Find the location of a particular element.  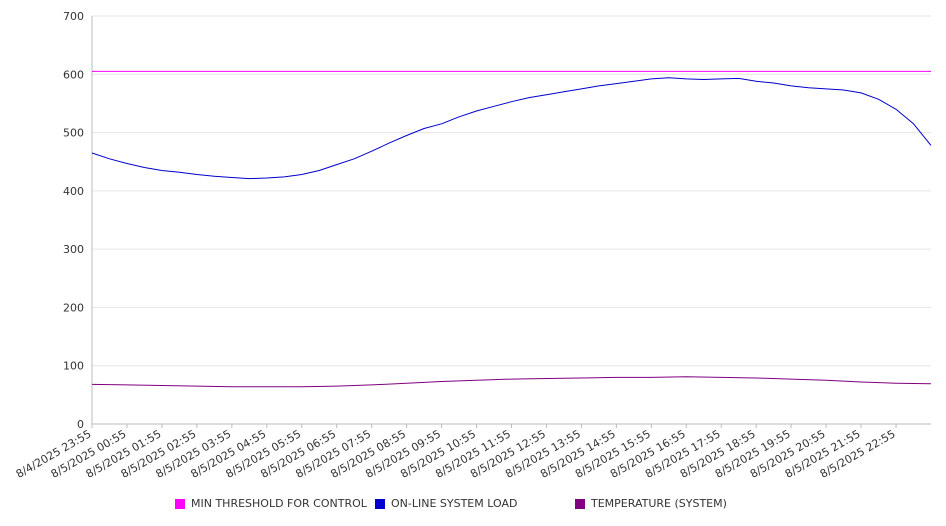

legend-item-temperature: TEMPERATURE (SYSTEM) is located at coordinates (651, 503).